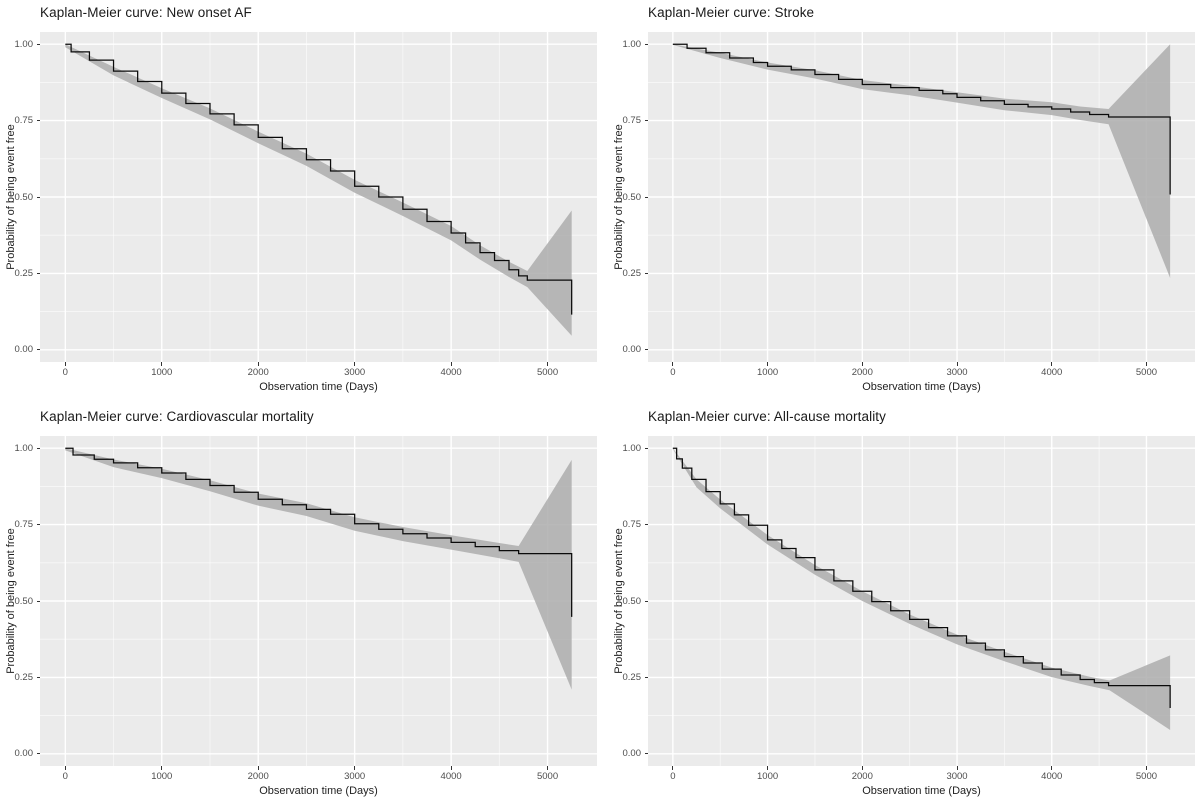  What do you see at coordinates (146, 12) in the screenshot?
I see `panel-title: Kaplan-Meier curve: New onset AF` at bounding box center [146, 12].